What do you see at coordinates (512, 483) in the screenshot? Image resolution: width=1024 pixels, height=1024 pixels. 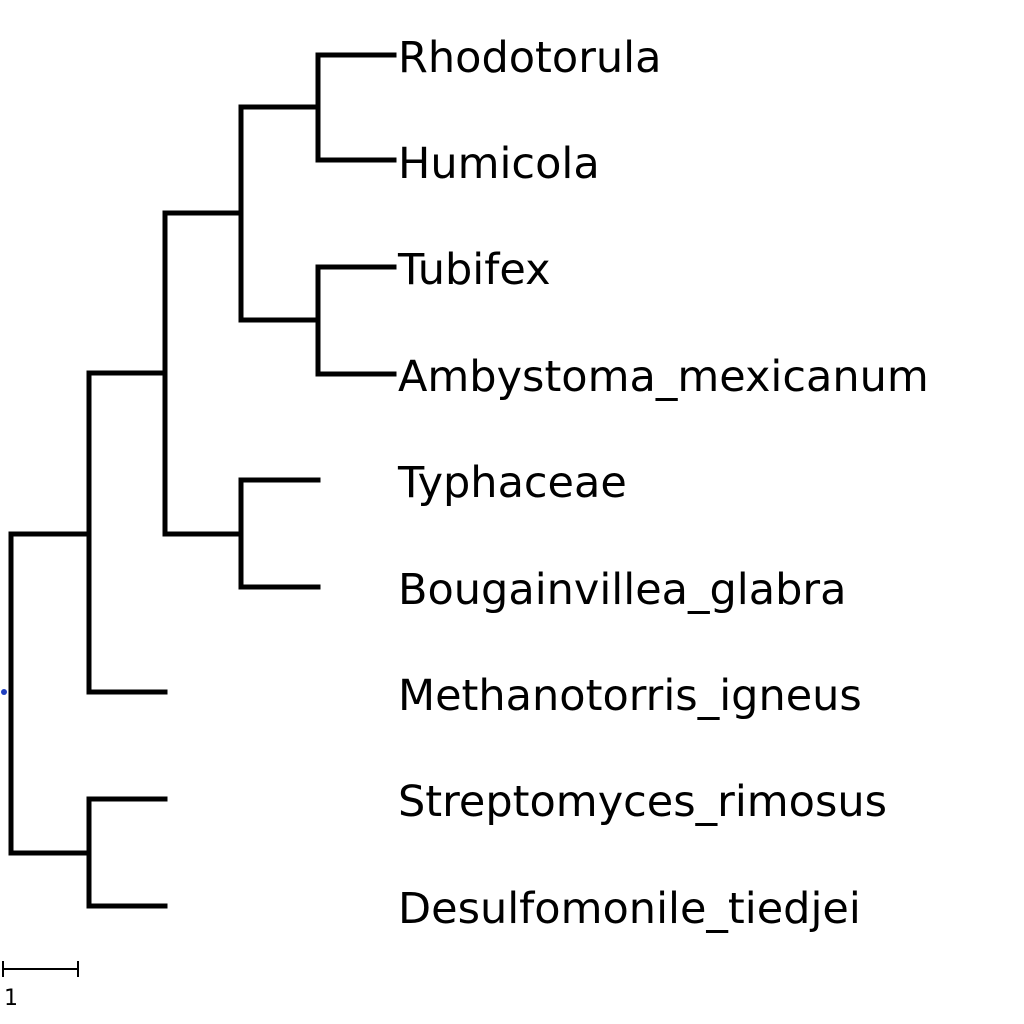 I see `leaf-label-typhaceae: Typhaceae` at bounding box center [512, 483].